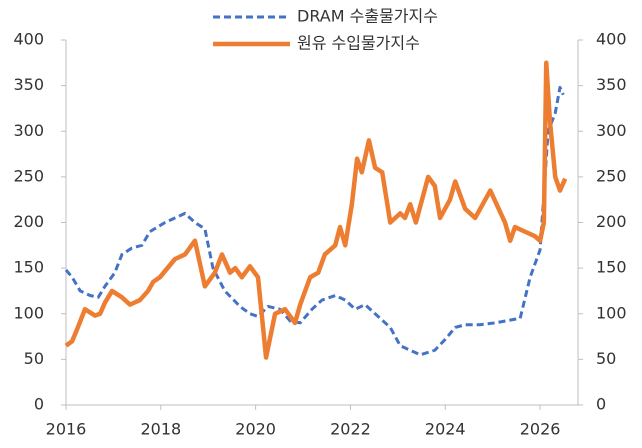  I want to click on x-tick-label: 2018, so click(160, 429).